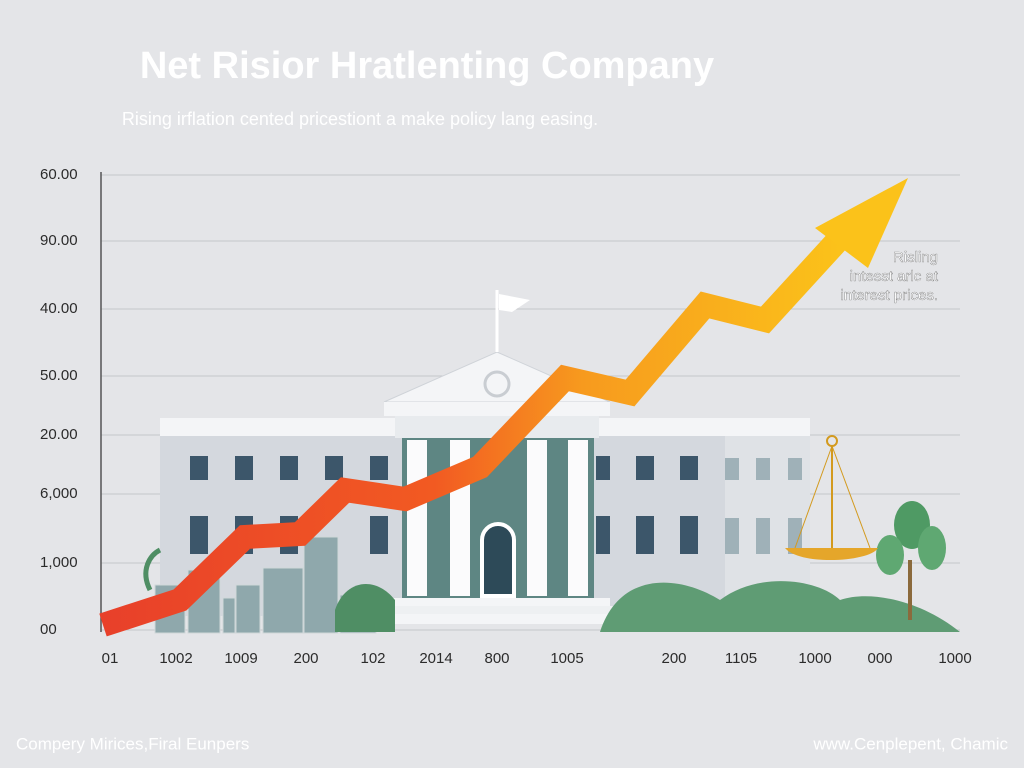 Image resolution: width=1024 pixels, height=768 pixels. What do you see at coordinates (831, 498) in the screenshot?
I see `scale-icon` at bounding box center [831, 498].